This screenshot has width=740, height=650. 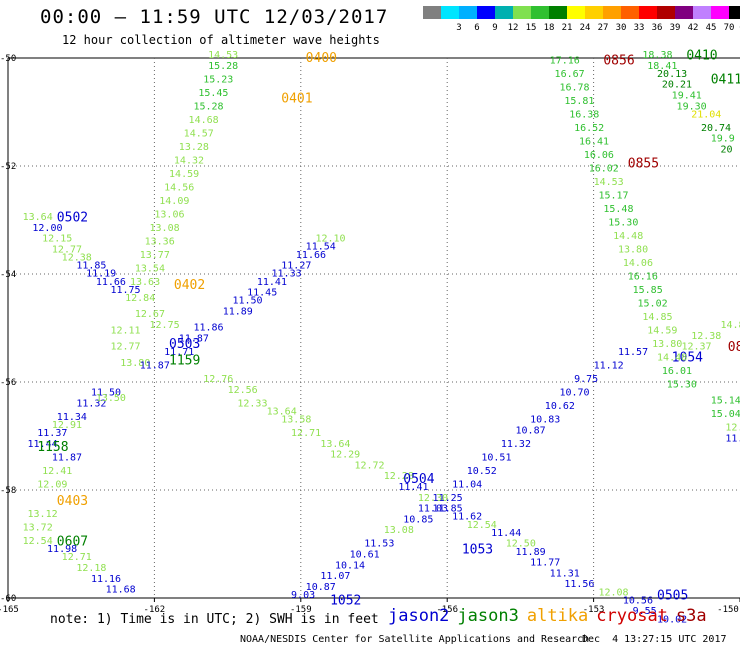 I want to click on wave-height-value: 12.75, so click(x=165, y=325).